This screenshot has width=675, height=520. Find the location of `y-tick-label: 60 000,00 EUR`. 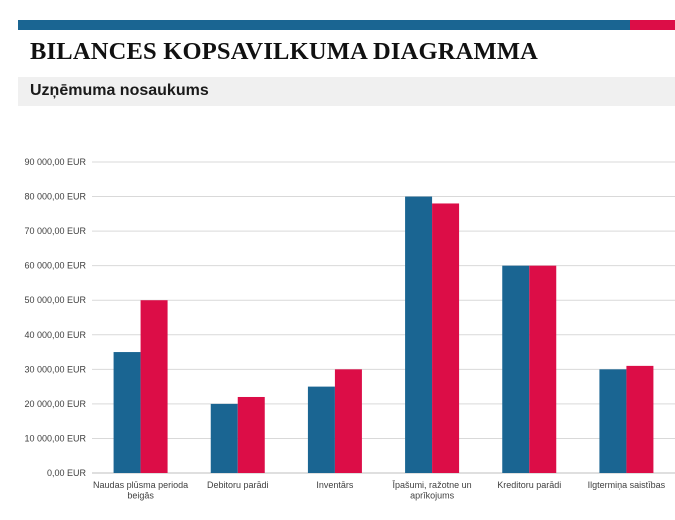

y-tick-label: 60 000,00 EUR is located at coordinates (55, 266).